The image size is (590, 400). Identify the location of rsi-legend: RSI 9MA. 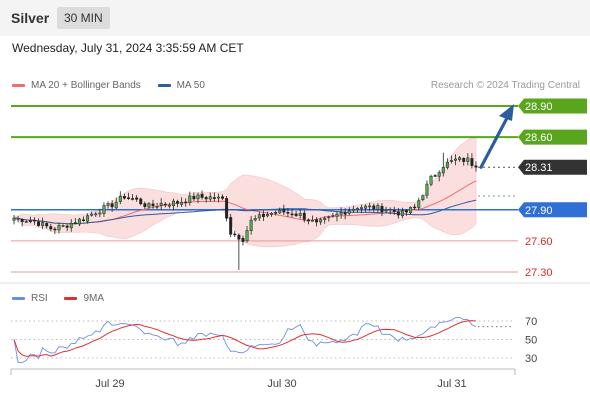
(65, 298).